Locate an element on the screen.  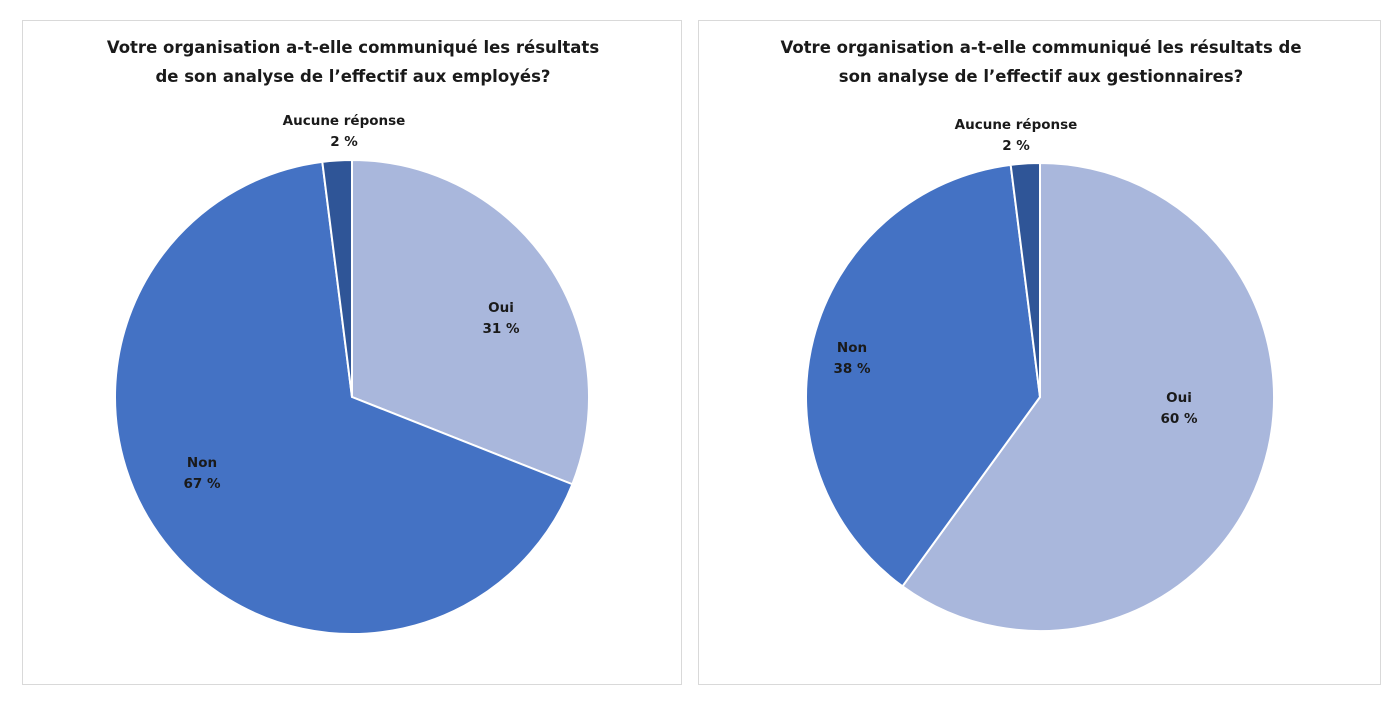
pie-slice-non is located at coordinates (923, 375).